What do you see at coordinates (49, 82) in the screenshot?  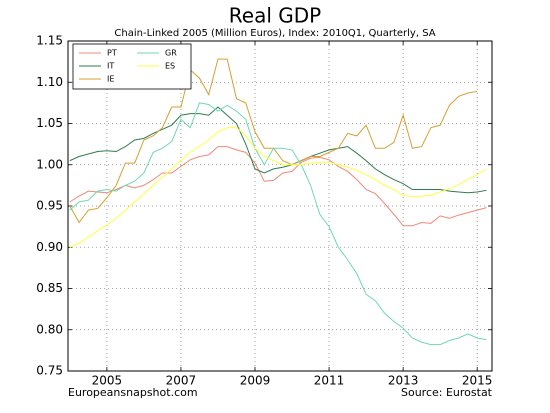 I see `y-tick-label: 1.10` at bounding box center [49, 82].